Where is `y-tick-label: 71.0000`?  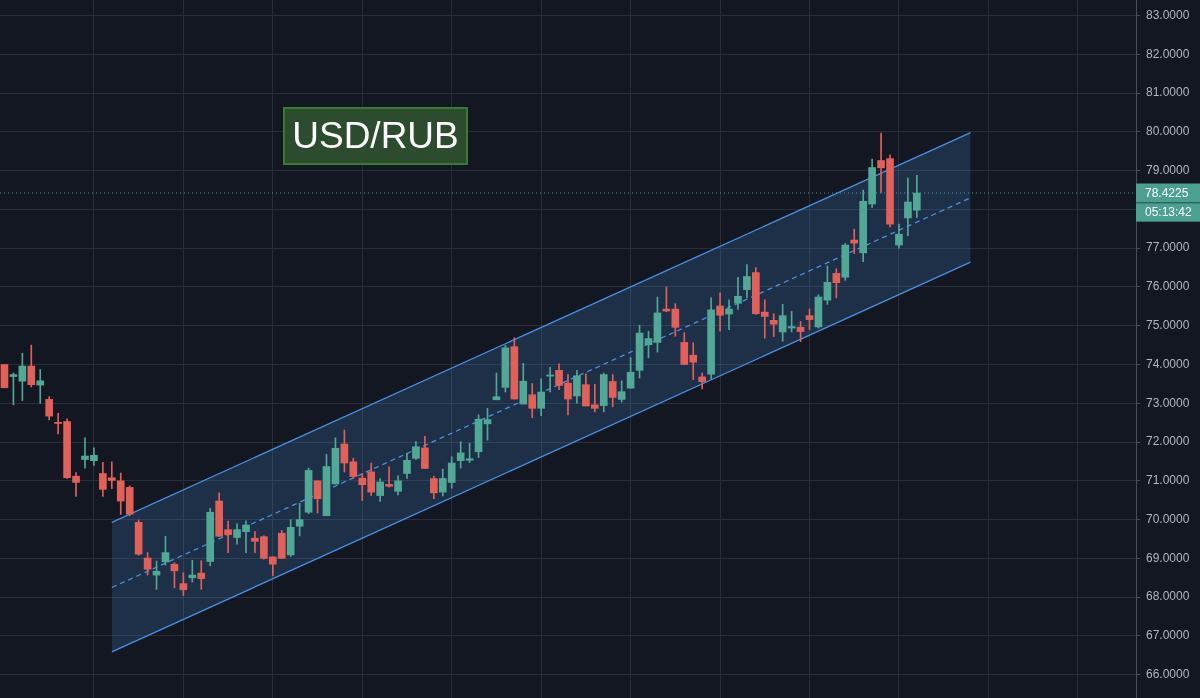
y-tick-label: 71.0000 is located at coordinates (1168, 480).